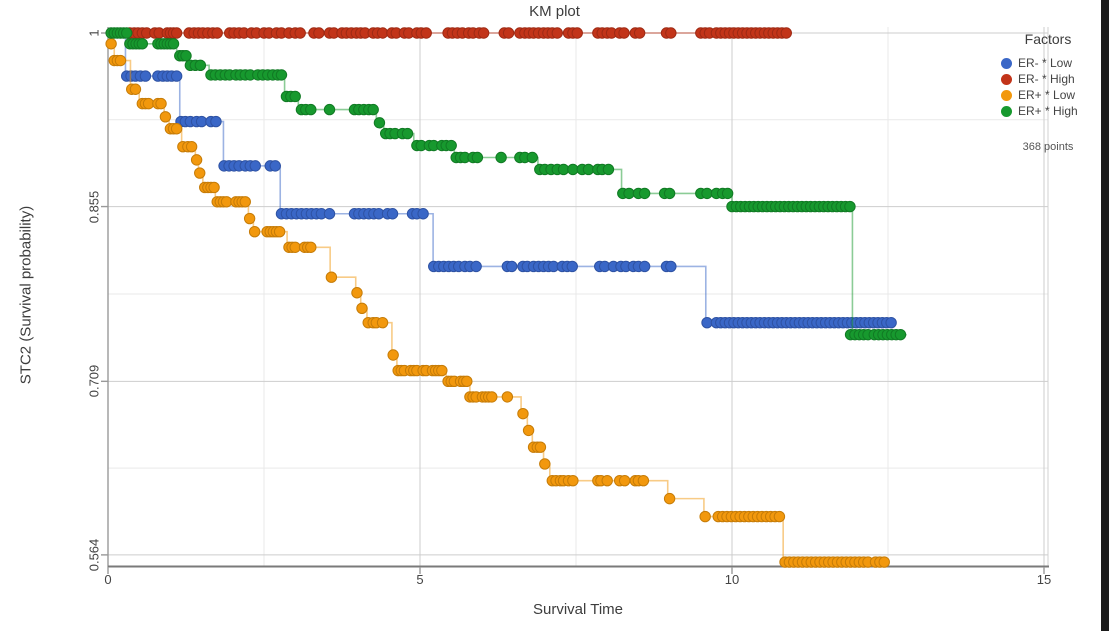 The height and width of the screenshot is (631, 1109). I want to click on legend-item-er+-high: ER+ * High, so click(1048, 111).